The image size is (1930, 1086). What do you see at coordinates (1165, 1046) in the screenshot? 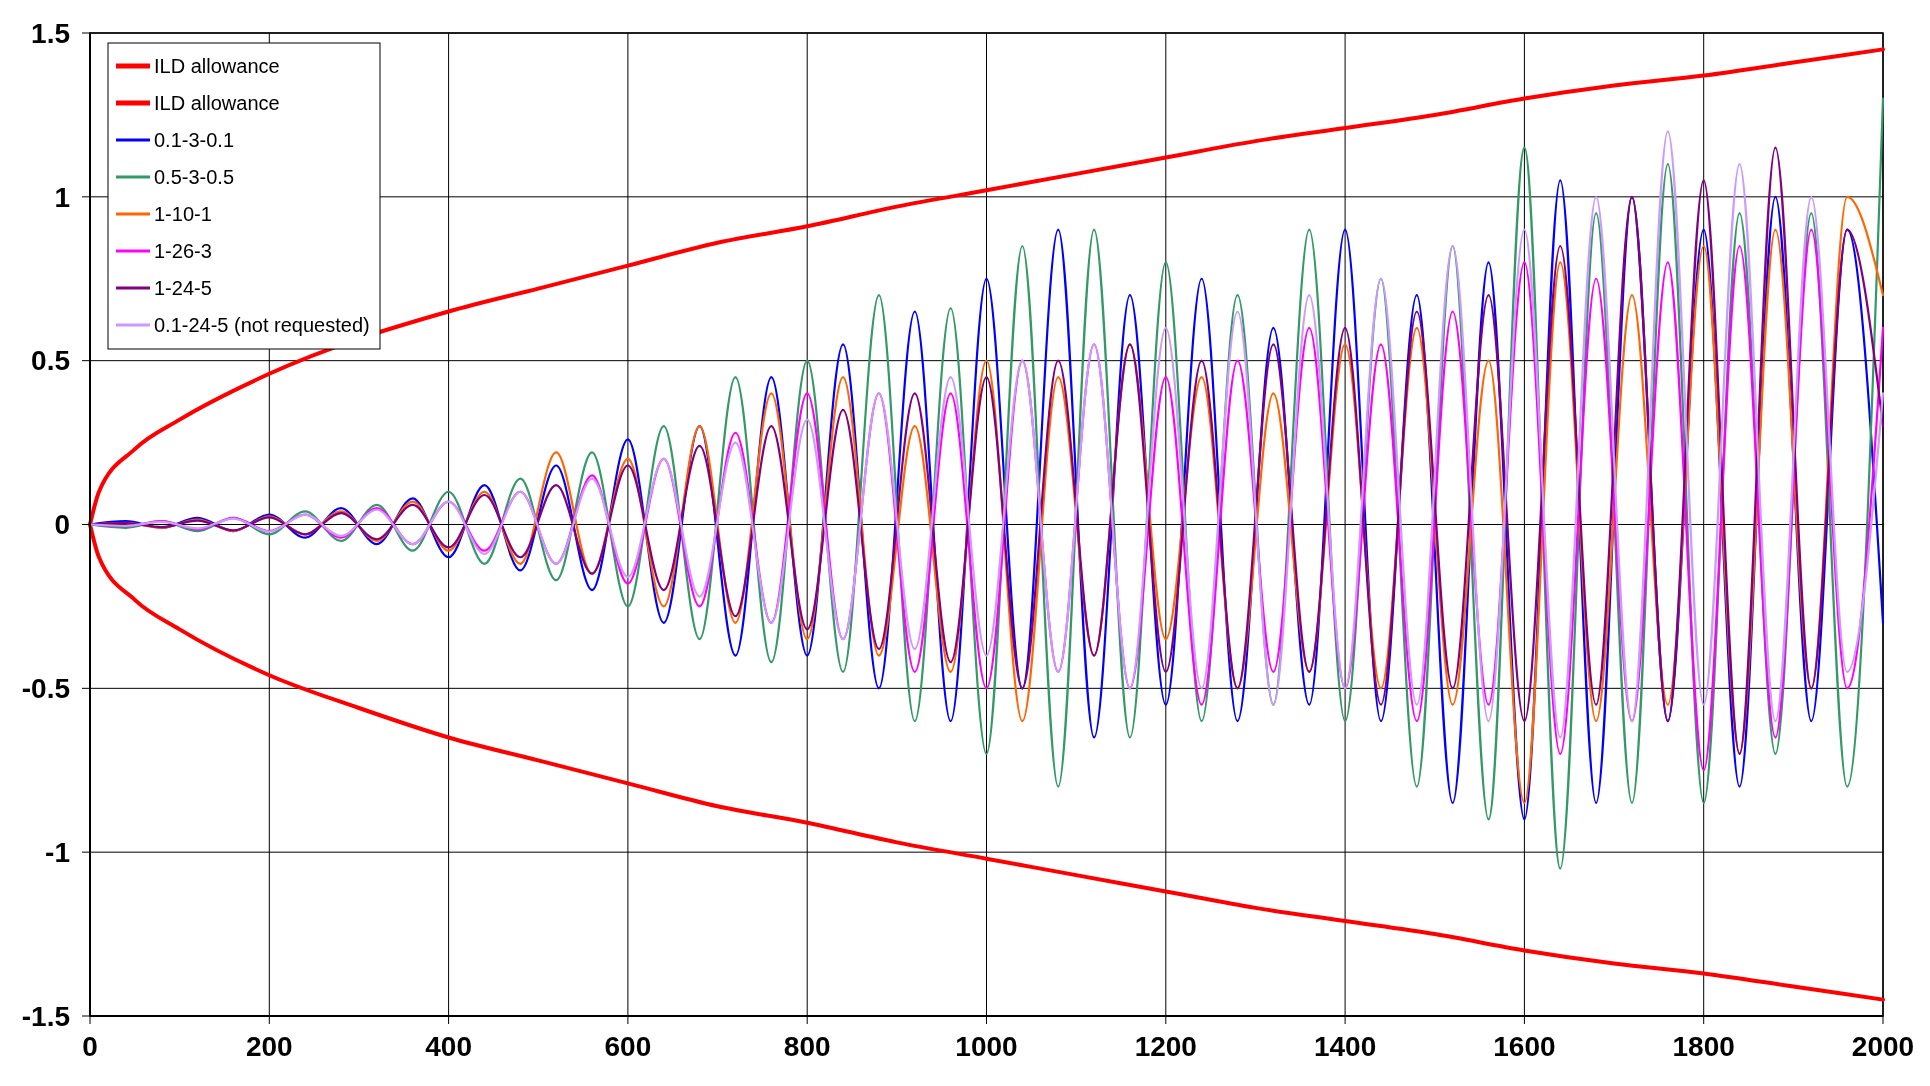
I see `x-tick-label: 1200` at bounding box center [1165, 1046].